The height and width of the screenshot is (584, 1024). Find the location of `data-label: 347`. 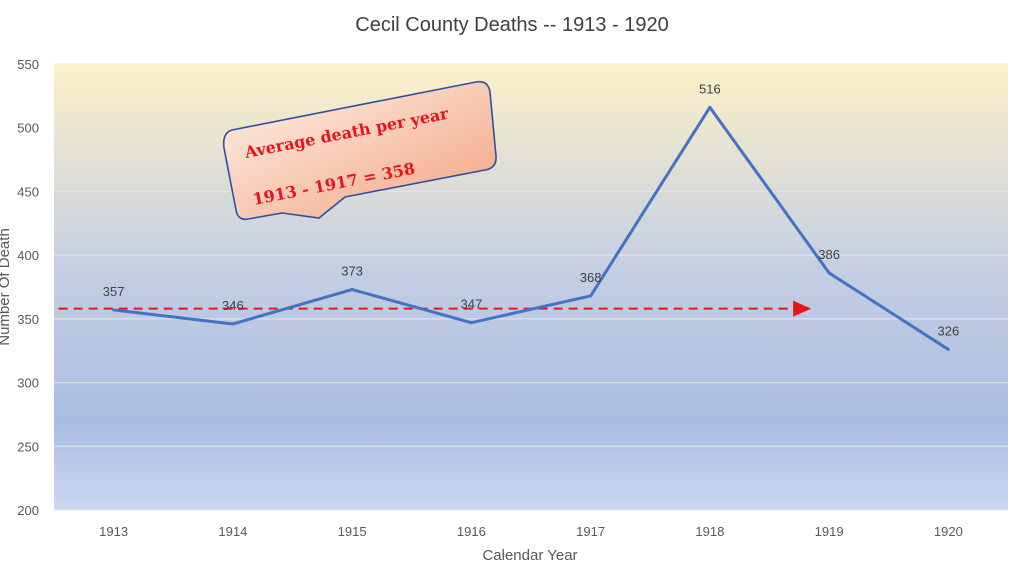

data-label: 347 is located at coordinates (472, 304).